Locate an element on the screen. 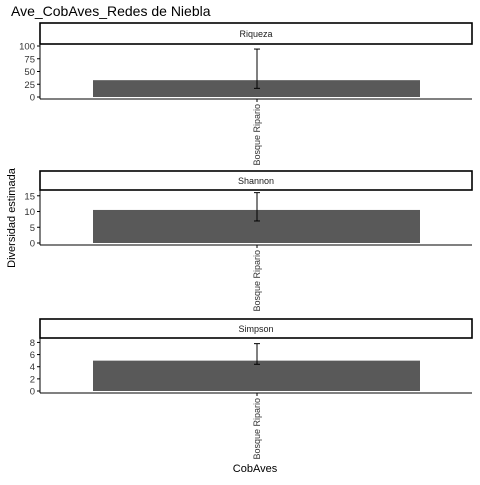 The image size is (480, 485). y-tick-label: 50 is located at coordinates (29, 72).